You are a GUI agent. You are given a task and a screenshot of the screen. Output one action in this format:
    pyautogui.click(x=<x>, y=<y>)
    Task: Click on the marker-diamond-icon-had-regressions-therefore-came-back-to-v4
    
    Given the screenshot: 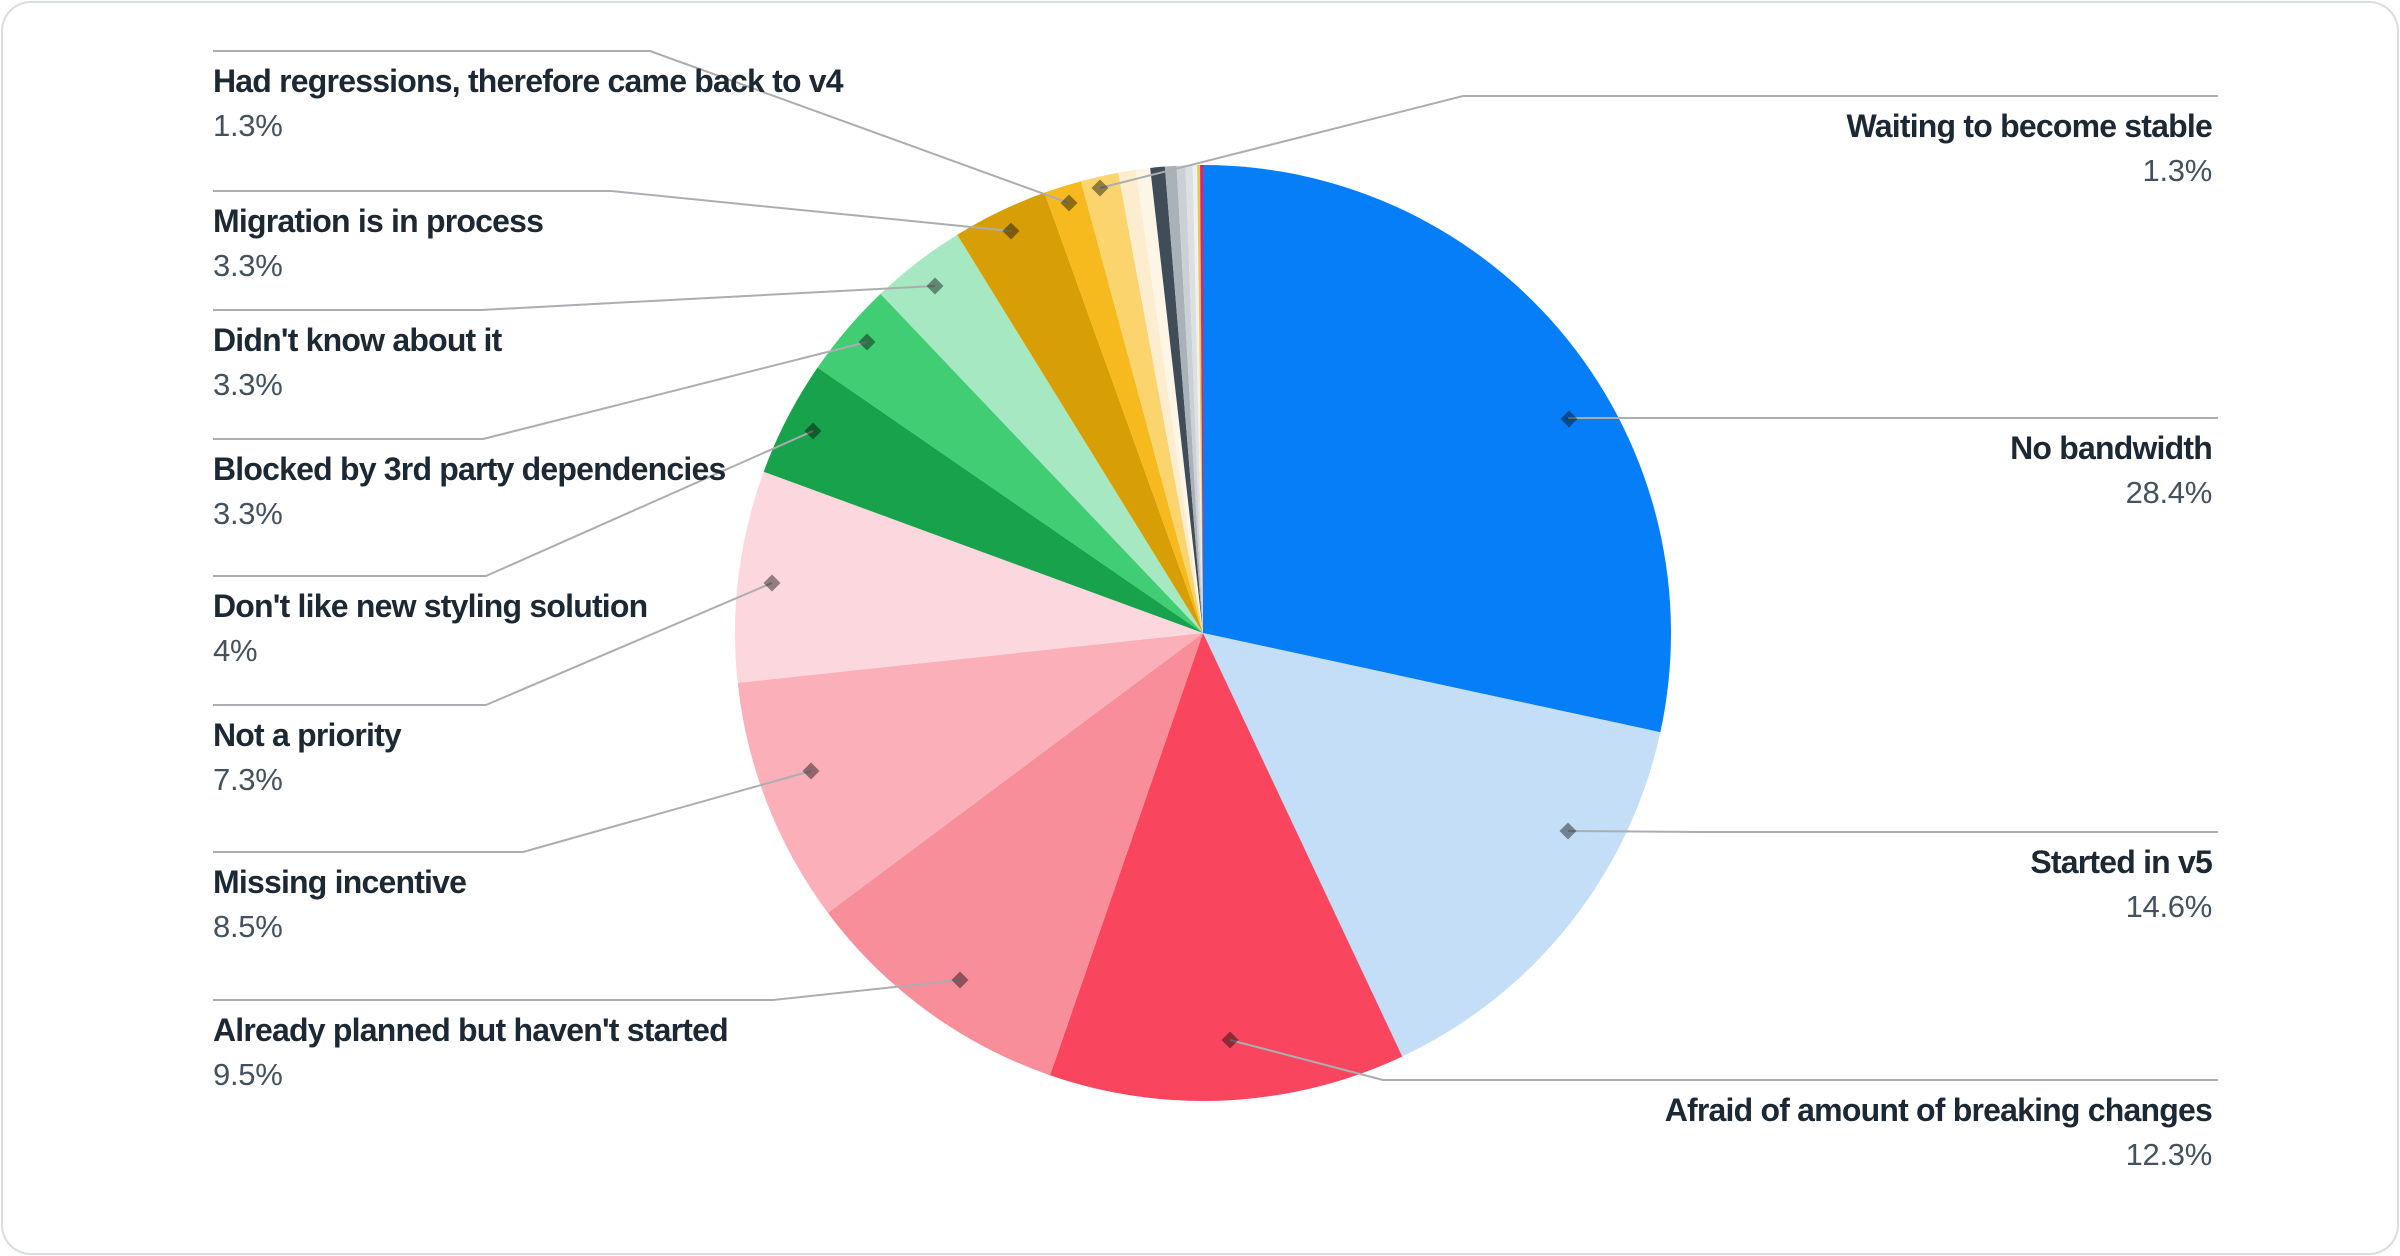 What is the action you would take?
    pyautogui.click(x=1069, y=203)
    